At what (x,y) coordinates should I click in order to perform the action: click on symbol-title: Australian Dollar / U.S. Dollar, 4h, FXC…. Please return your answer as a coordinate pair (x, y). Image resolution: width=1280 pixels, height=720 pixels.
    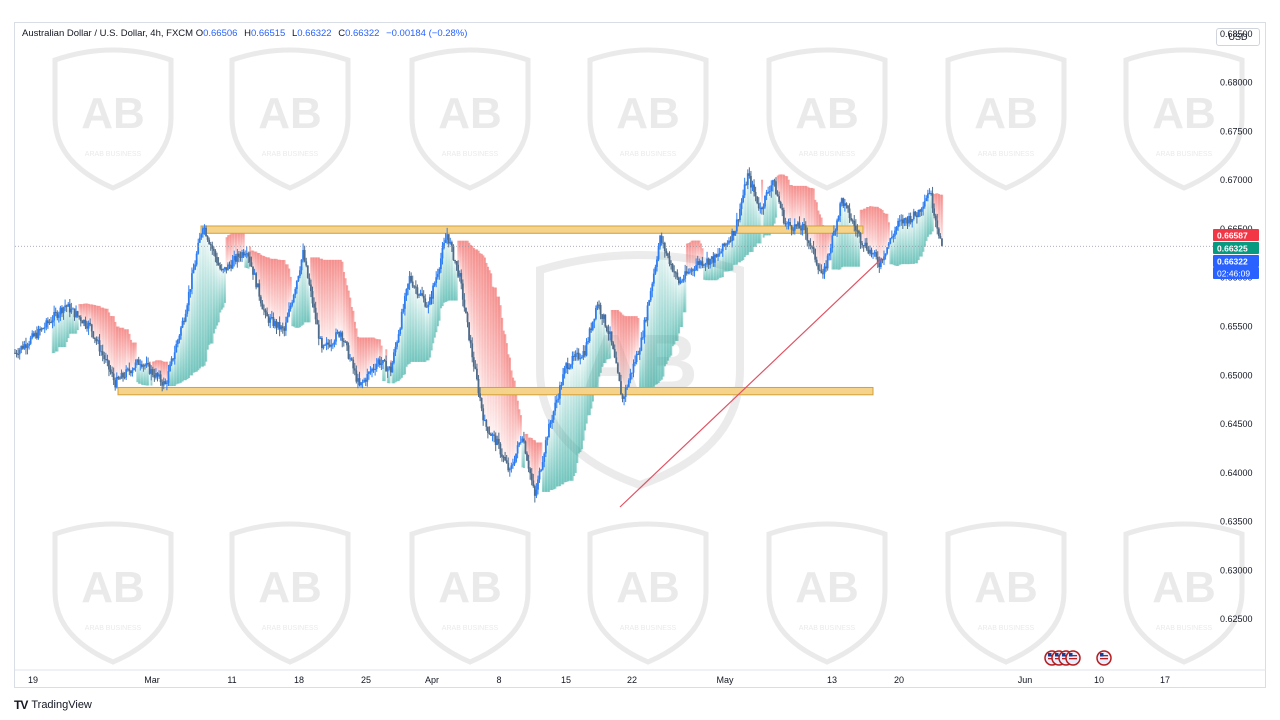
    Looking at the image, I should click on (108, 33).